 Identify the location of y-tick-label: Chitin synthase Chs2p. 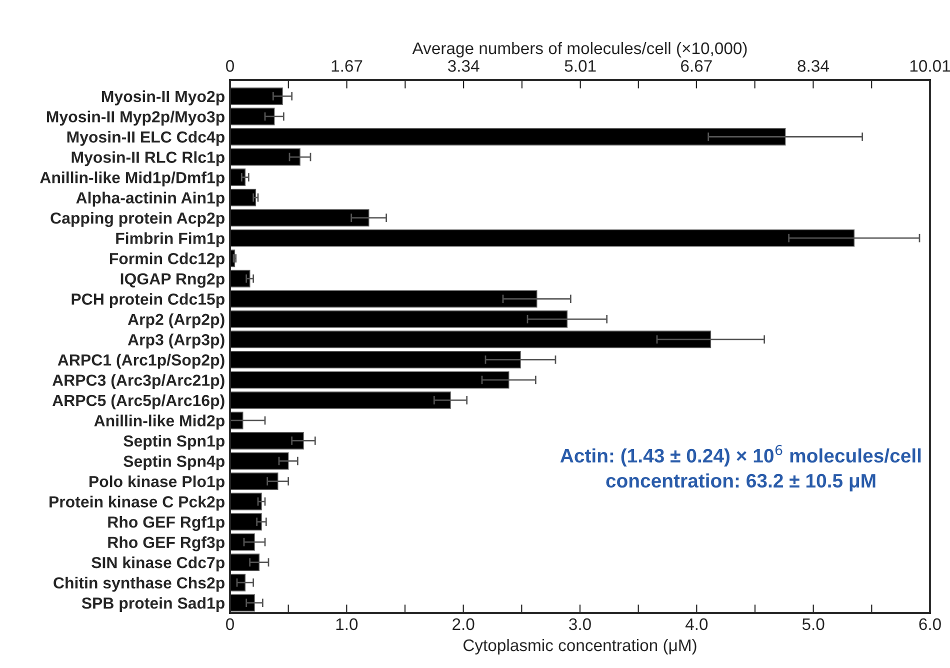
(139, 584).